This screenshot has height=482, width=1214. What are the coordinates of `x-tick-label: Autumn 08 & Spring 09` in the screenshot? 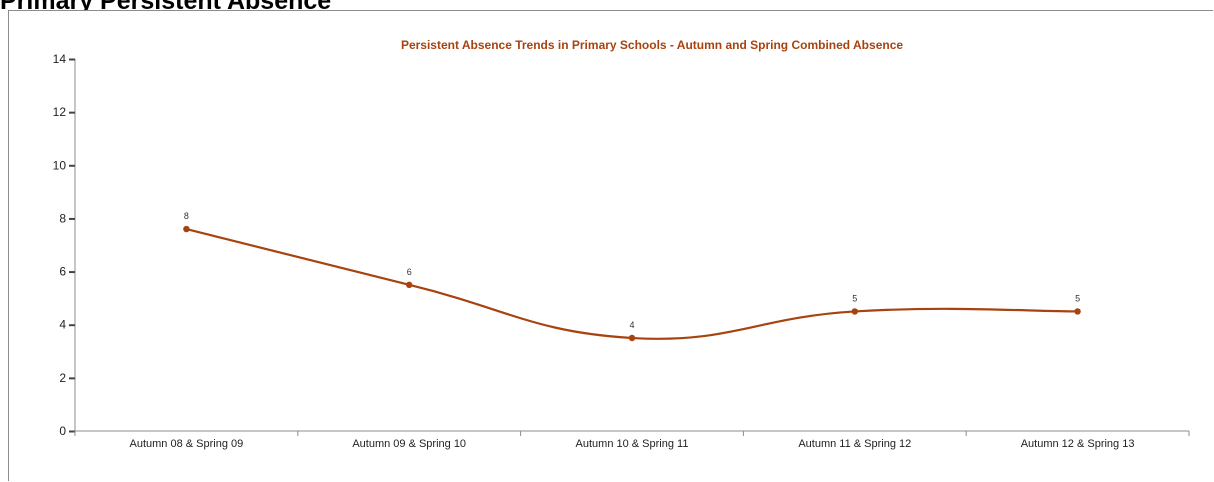 It's located at (187, 444).